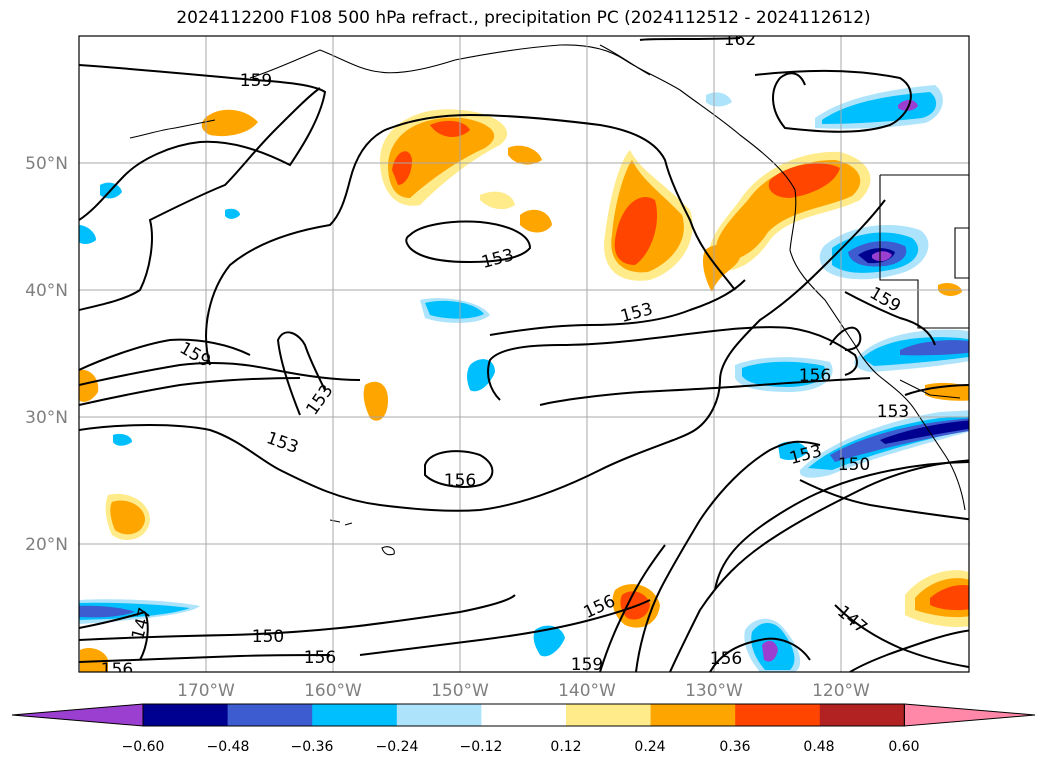  Describe the element at coordinates (740, 40) in the screenshot. I see `contour-label: 162` at that location.